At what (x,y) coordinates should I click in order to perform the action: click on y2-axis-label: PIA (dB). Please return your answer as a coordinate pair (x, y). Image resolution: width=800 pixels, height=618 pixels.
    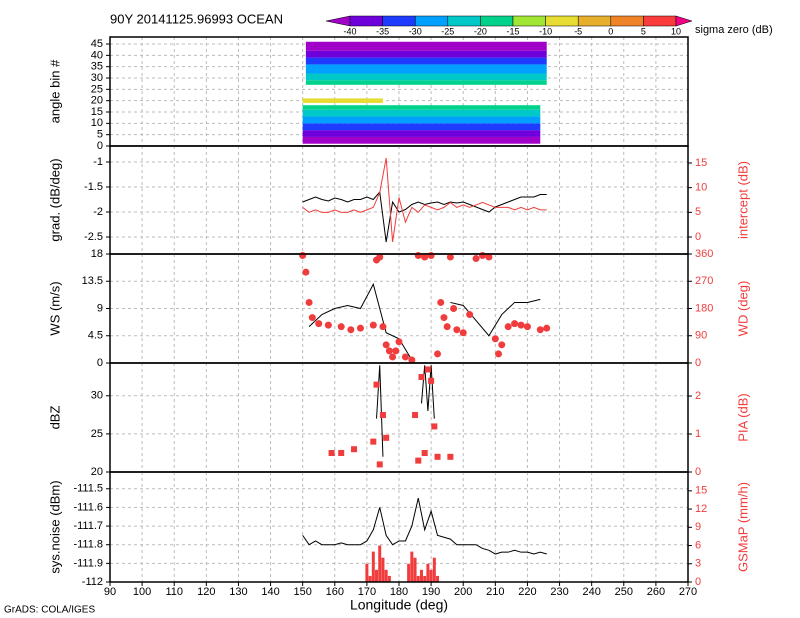
    Looking at the image, I should click on (742, 417).